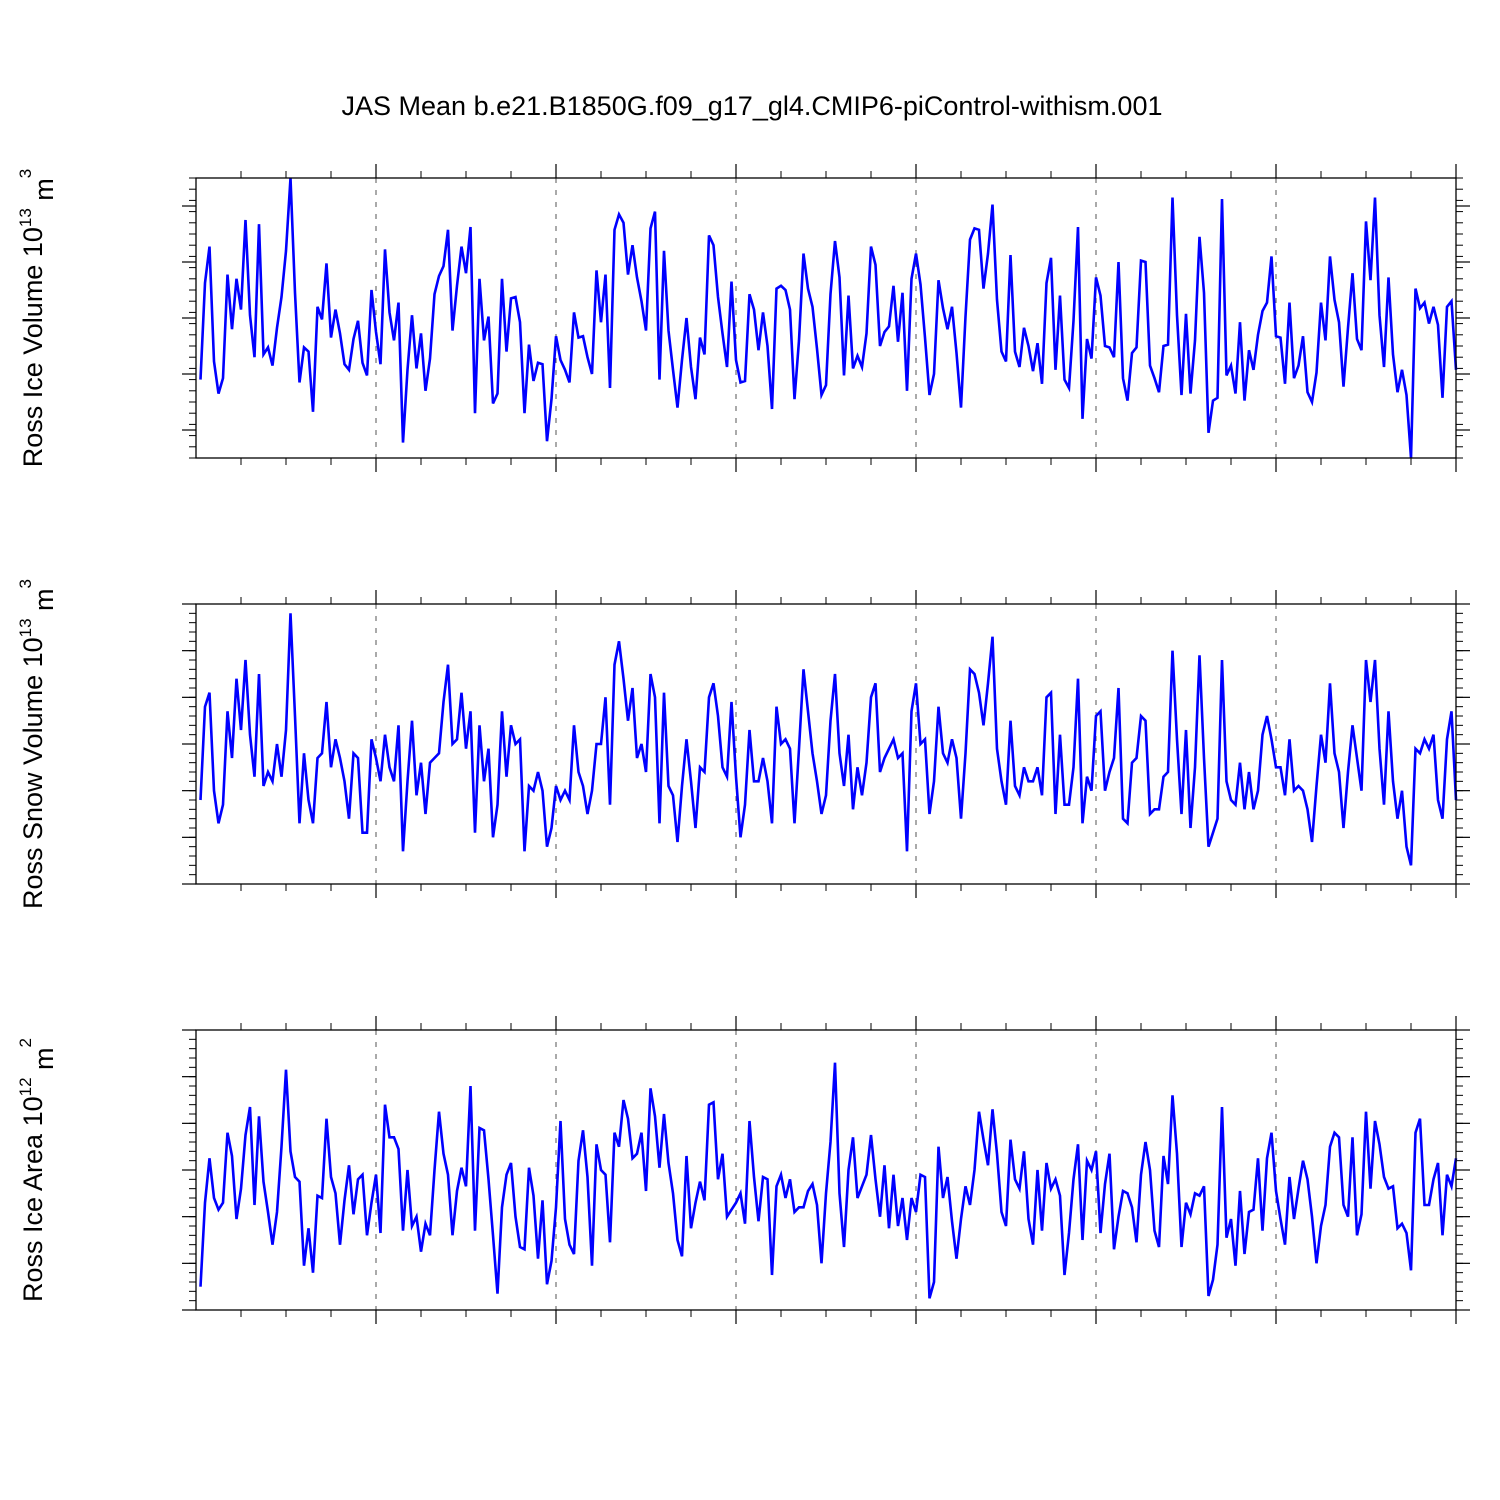 The width and height of the screenshot is (1500, 1500). What do you see at coordinates (33, 347) in the screenshot?
I see `y-axis-title-part: Ross Ice Volume 10` at bounding box center [33, 347].